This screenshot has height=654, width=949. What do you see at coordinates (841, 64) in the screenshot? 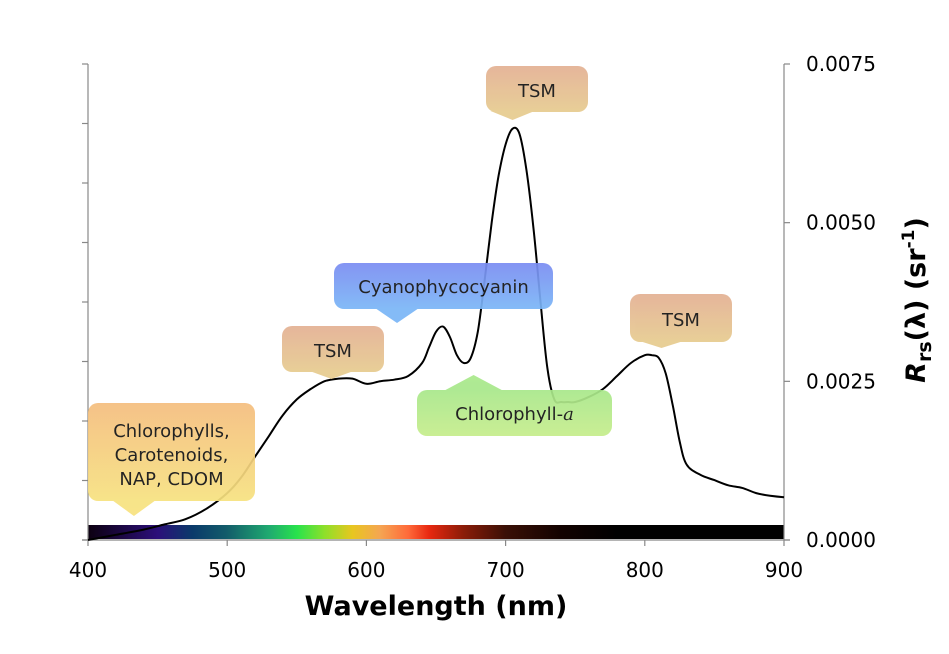
I see `y-tick-label: 0.0075` at bounding box center [841, 64].